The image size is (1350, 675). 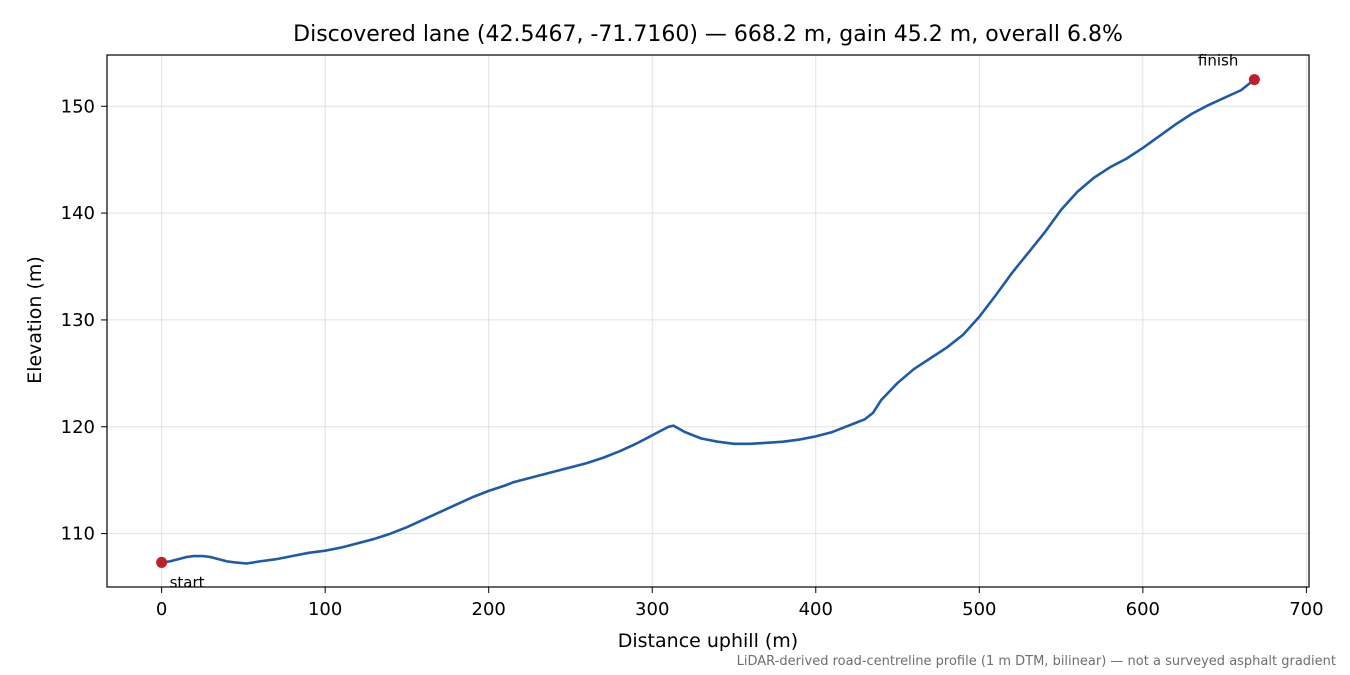 I want to click on x-tick-label: 700, so click(x=1306, y=609).